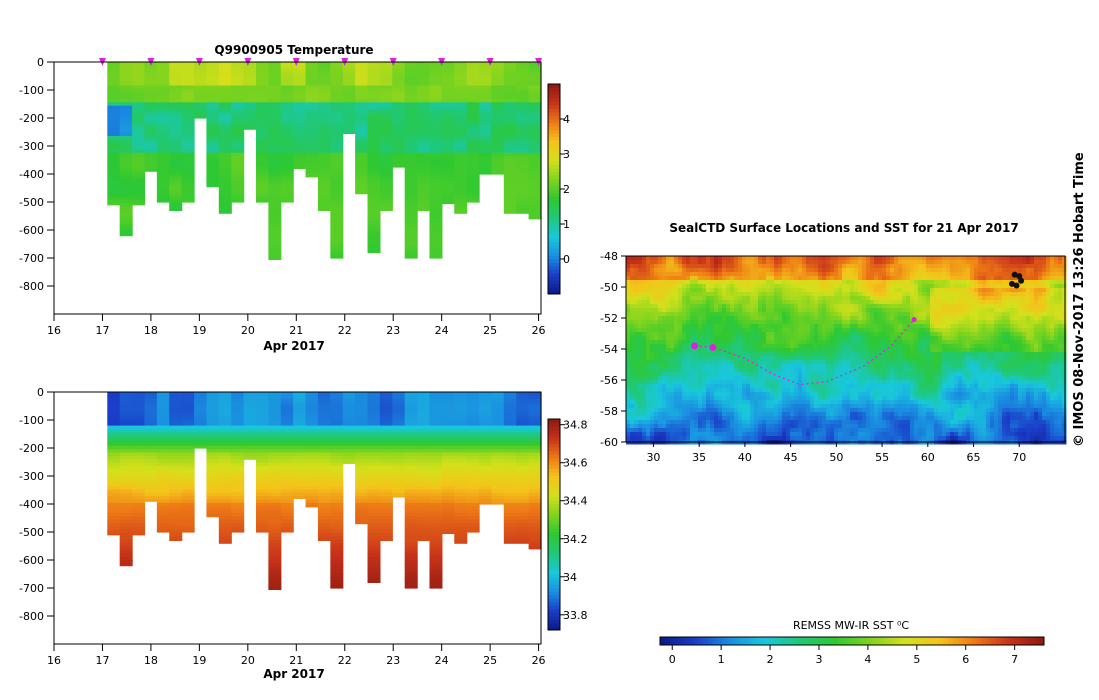  Describe the element at coordinates (566, 224) in the screenshot. I see `colorbar-tick-label: 1` at that location.